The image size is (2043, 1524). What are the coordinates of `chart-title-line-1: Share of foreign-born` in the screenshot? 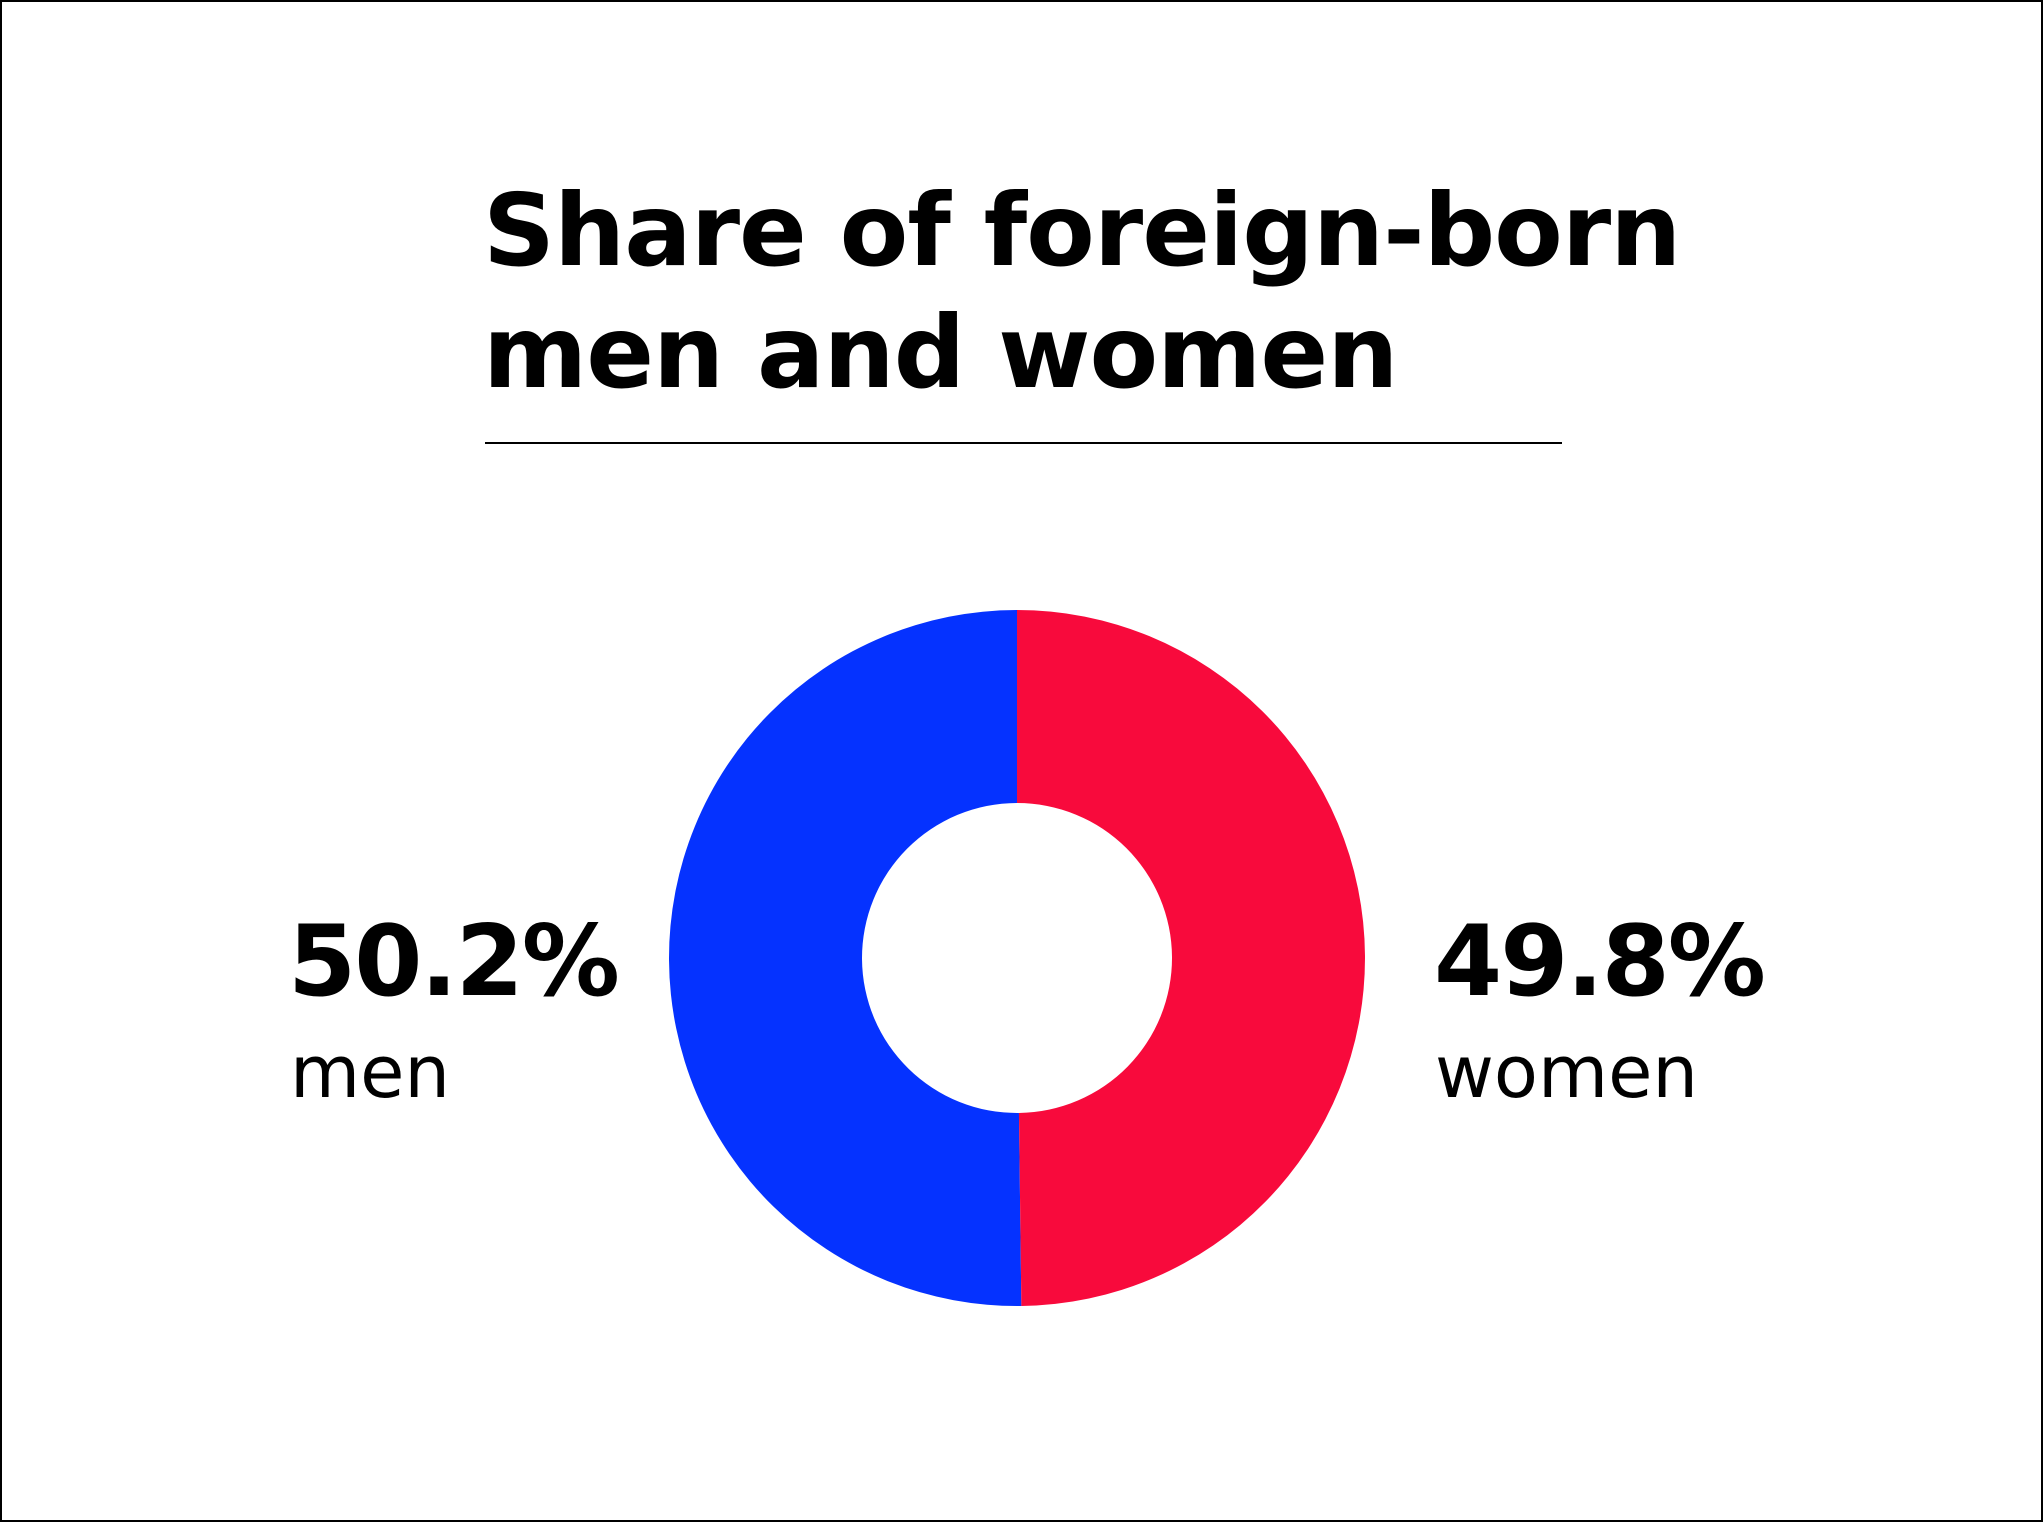 It's located at (1082, 230).